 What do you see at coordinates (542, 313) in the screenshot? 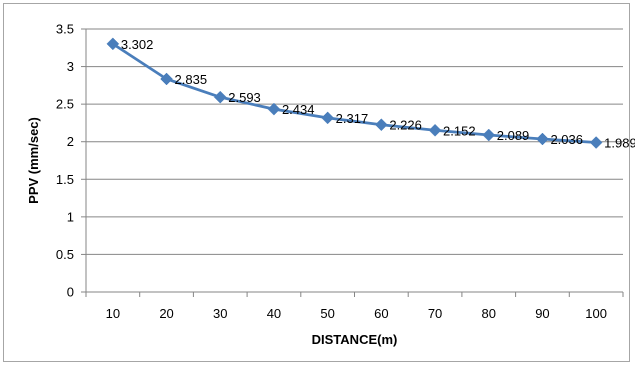
I see `x-tick-label: 90` at bounding box center [542, 313].